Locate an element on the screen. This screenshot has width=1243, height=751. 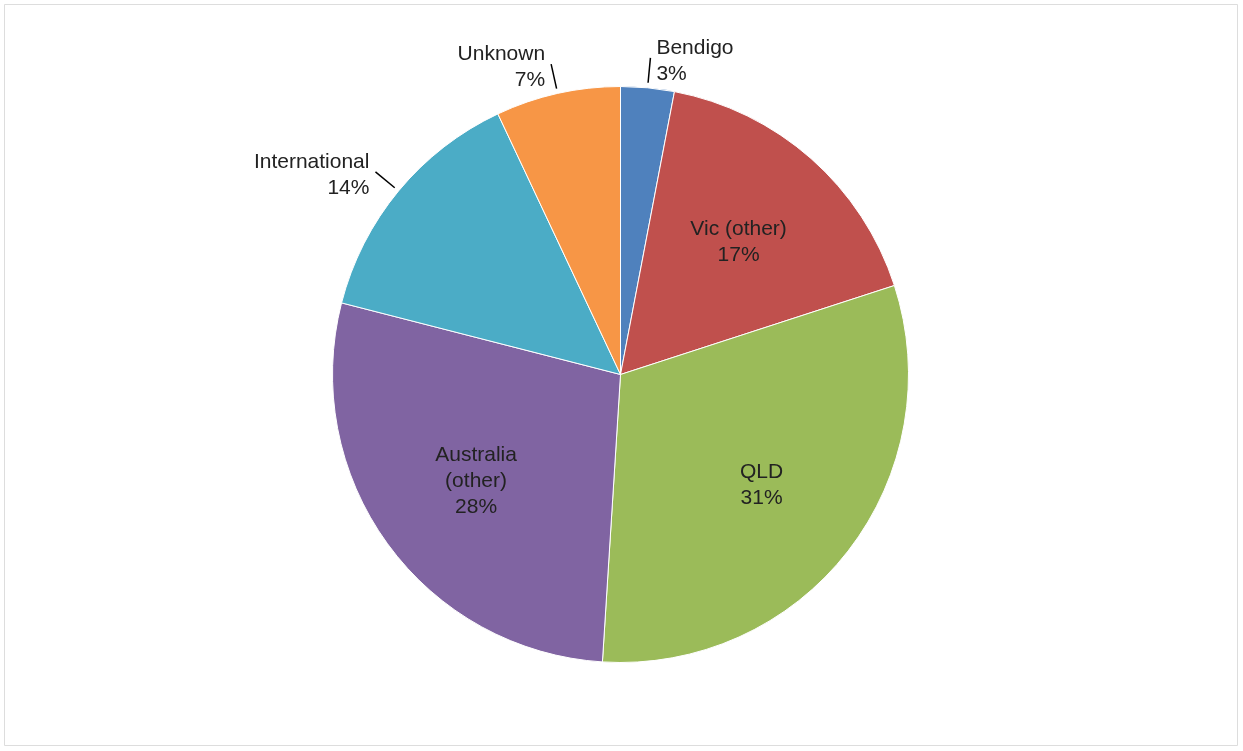
data-label: 17% is located at coordinates (738, 253).